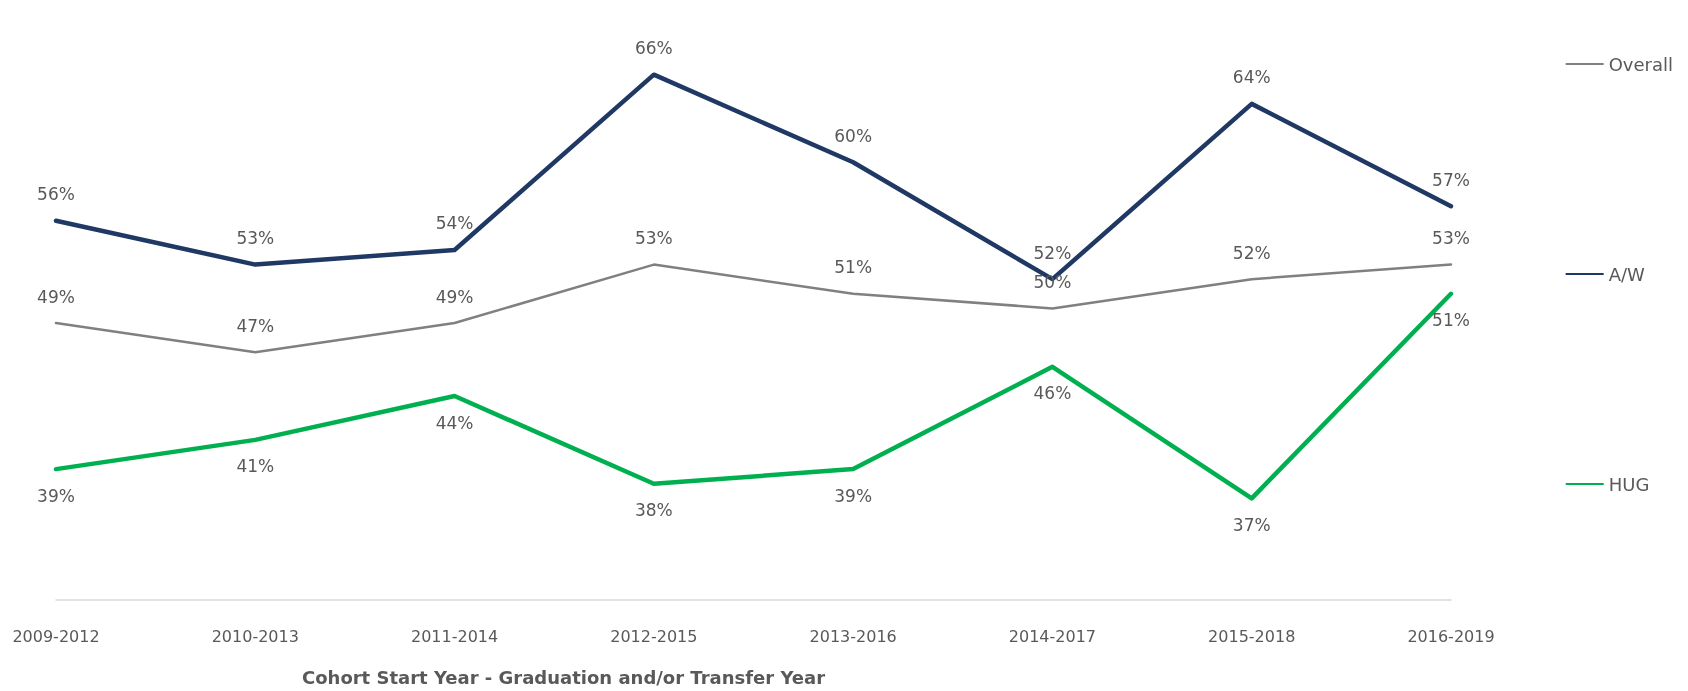  Describe the element at coordinates (1640, 64) in the screenshot. I see `legend-label: Overall` at that location.